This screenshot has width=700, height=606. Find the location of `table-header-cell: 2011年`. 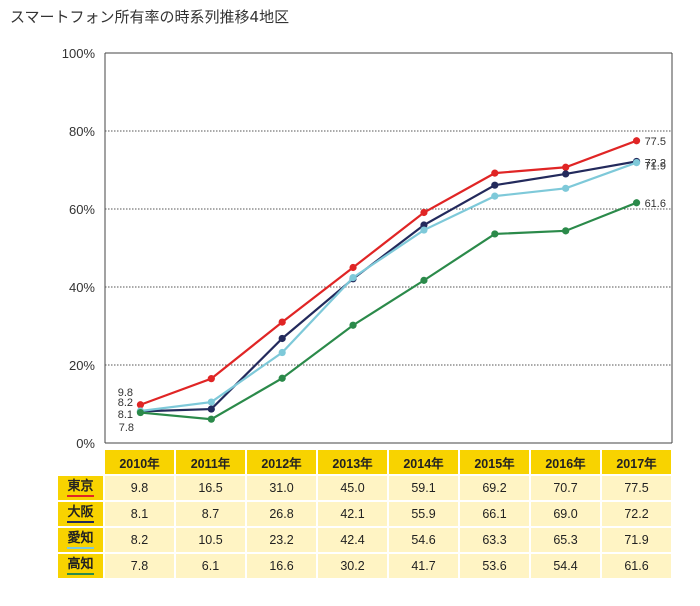

table-header-cell: 2011年 is located at coordinates (210, 462).